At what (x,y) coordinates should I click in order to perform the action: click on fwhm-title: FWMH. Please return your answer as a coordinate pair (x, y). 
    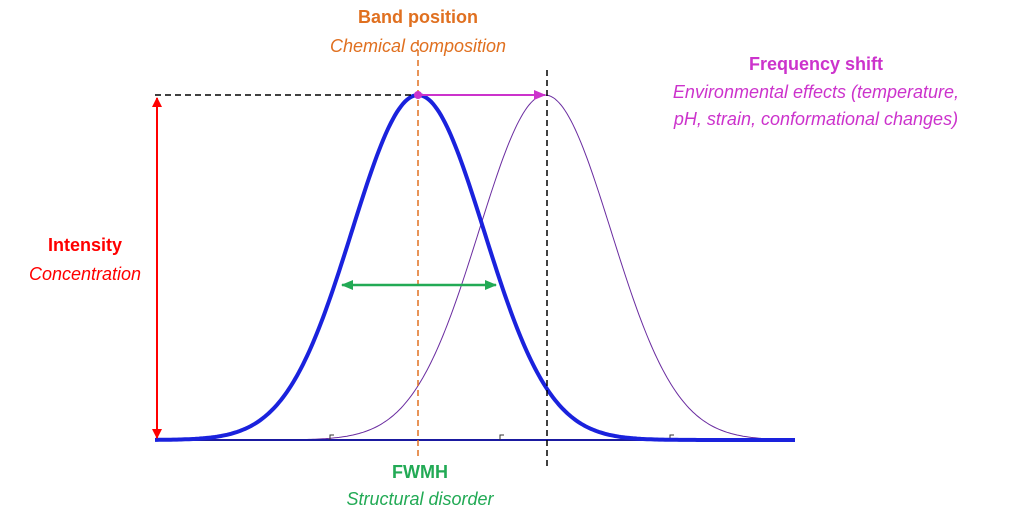
    Looking at the image, I should click on (420, 472).